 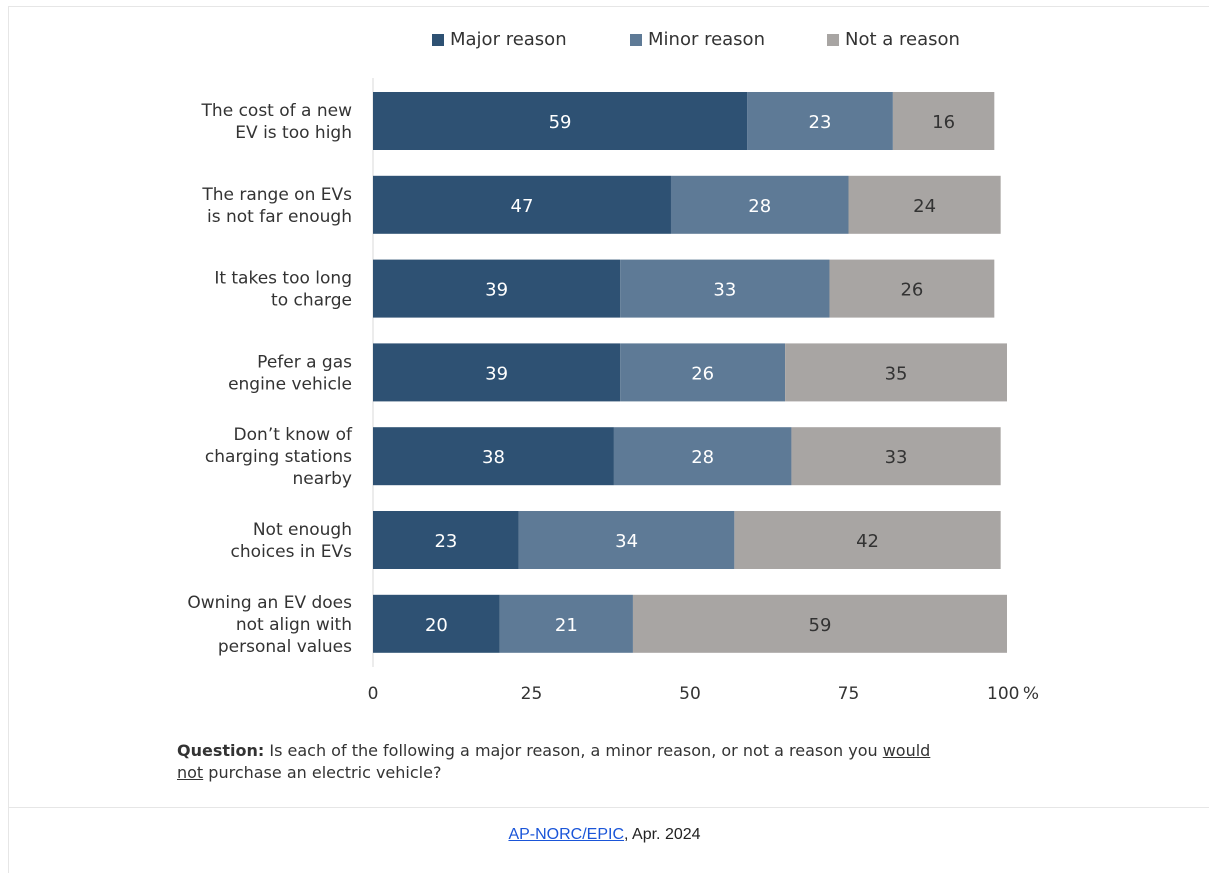 I want to click on category-label: Pefer a gas, so click(x=304, y=362).